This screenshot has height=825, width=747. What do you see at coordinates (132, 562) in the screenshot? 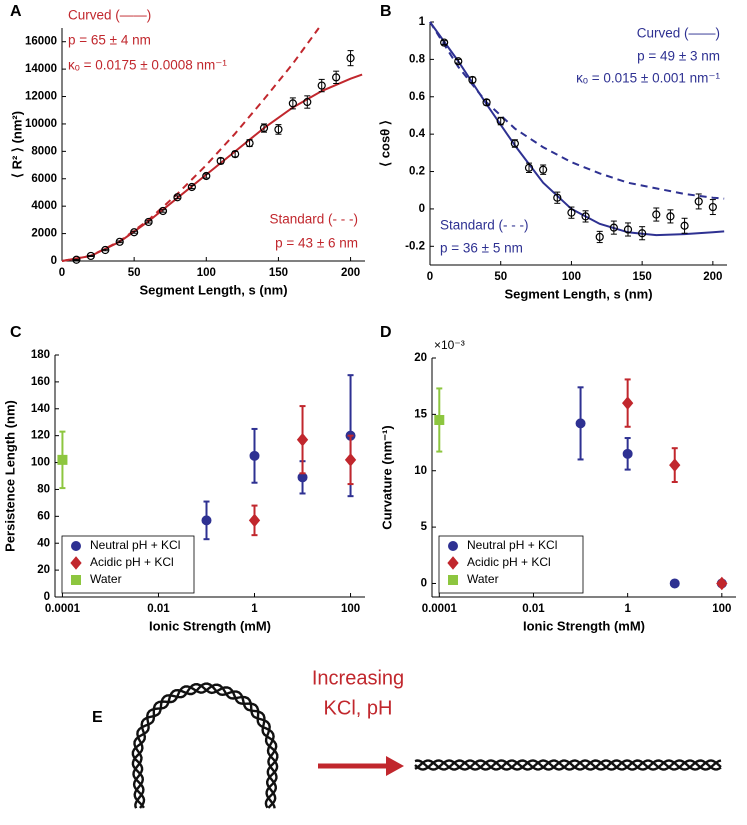
I see `legend-label: Acidic pH + KCl` at bounding box center [132, 562].